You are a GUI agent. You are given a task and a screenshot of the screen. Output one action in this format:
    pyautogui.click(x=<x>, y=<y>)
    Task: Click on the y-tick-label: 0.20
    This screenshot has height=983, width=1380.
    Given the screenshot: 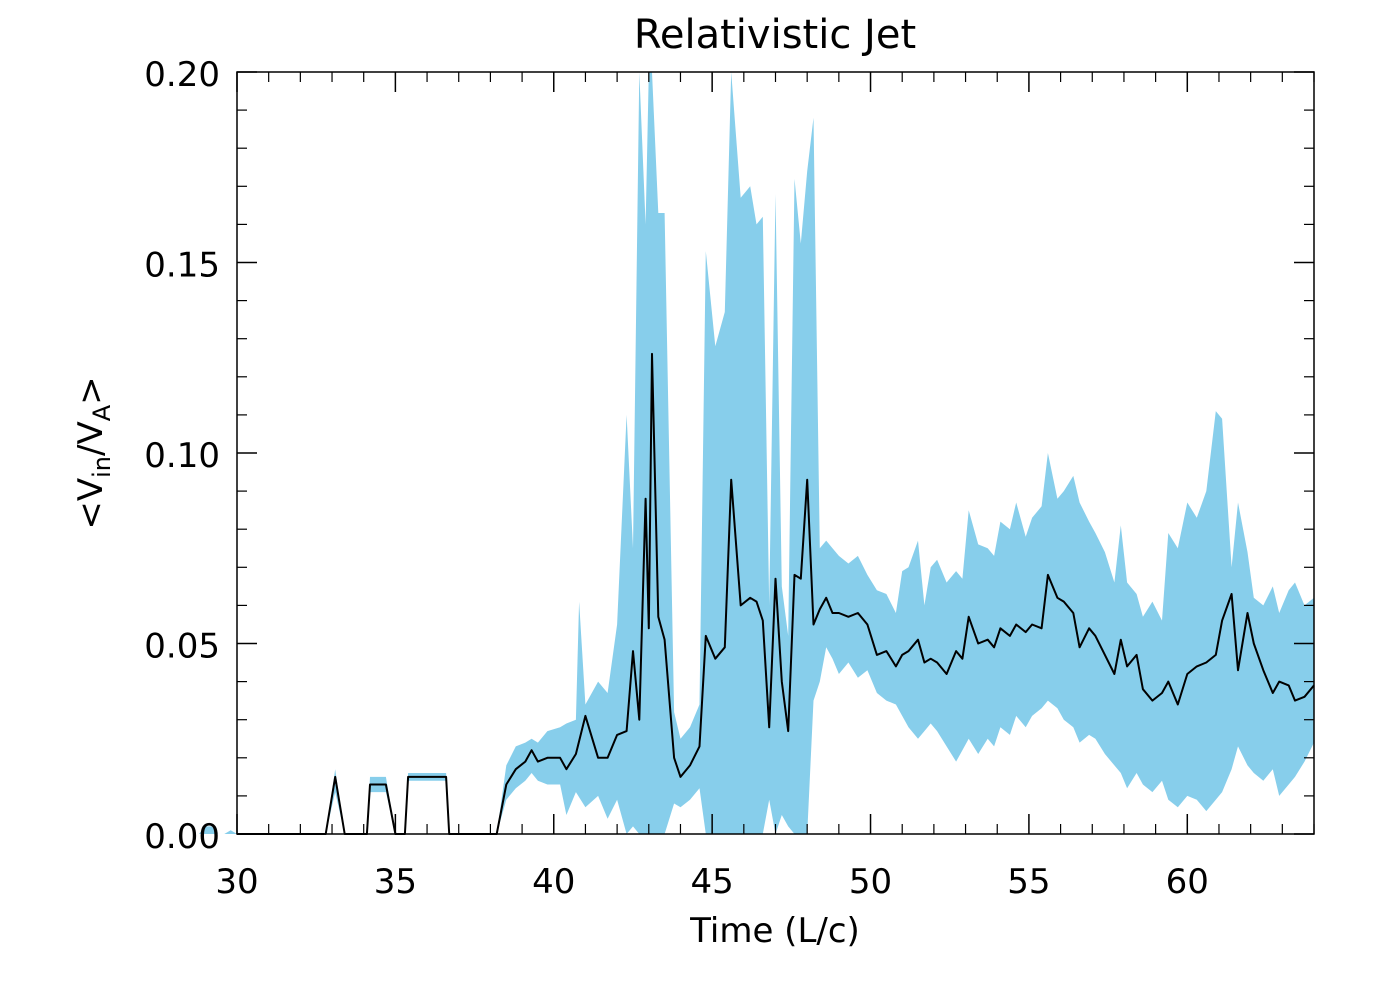 What is the action you would take?
    pyautogui.click(x=182, y=75)
    